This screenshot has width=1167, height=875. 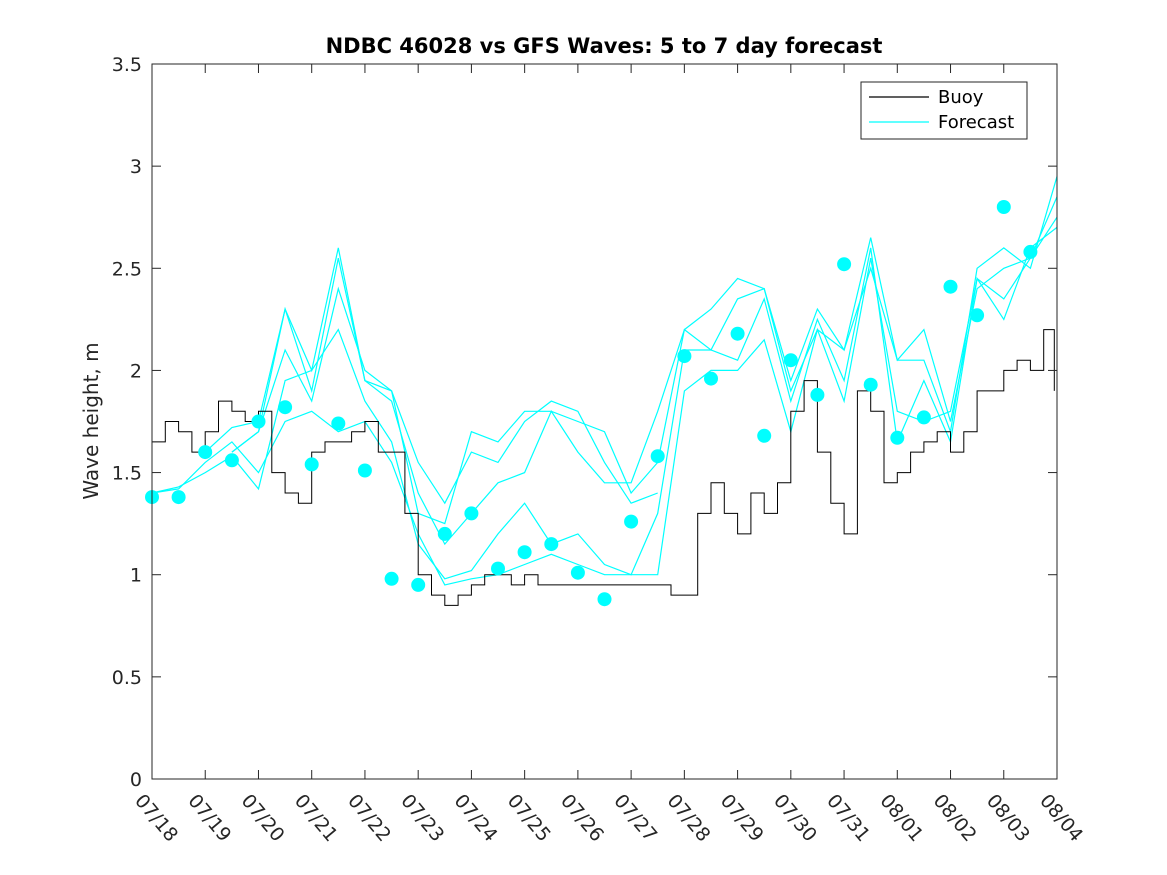 What do you see at coordinates (127, 65) in the screenshot?
I see `y-tick-label: 3.5` at bounding box center [127, 65].